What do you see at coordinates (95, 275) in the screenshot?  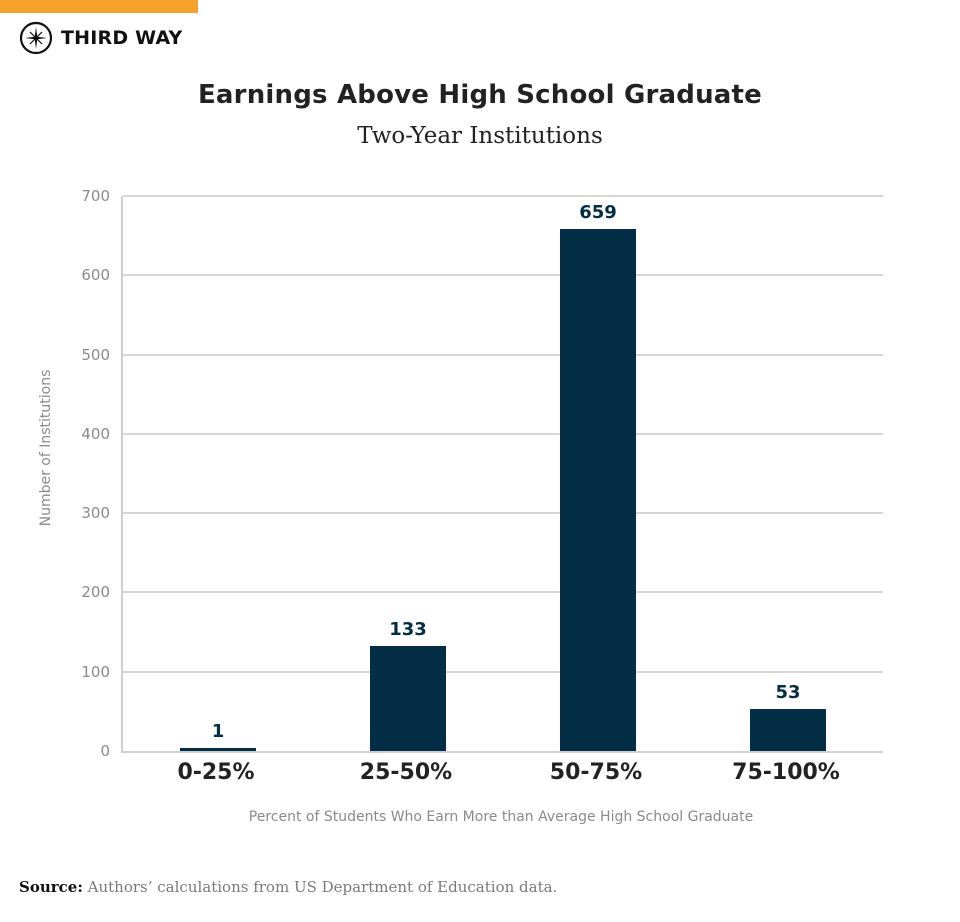 I see `y-tick-label: 600` at bounding box center [95, 275].